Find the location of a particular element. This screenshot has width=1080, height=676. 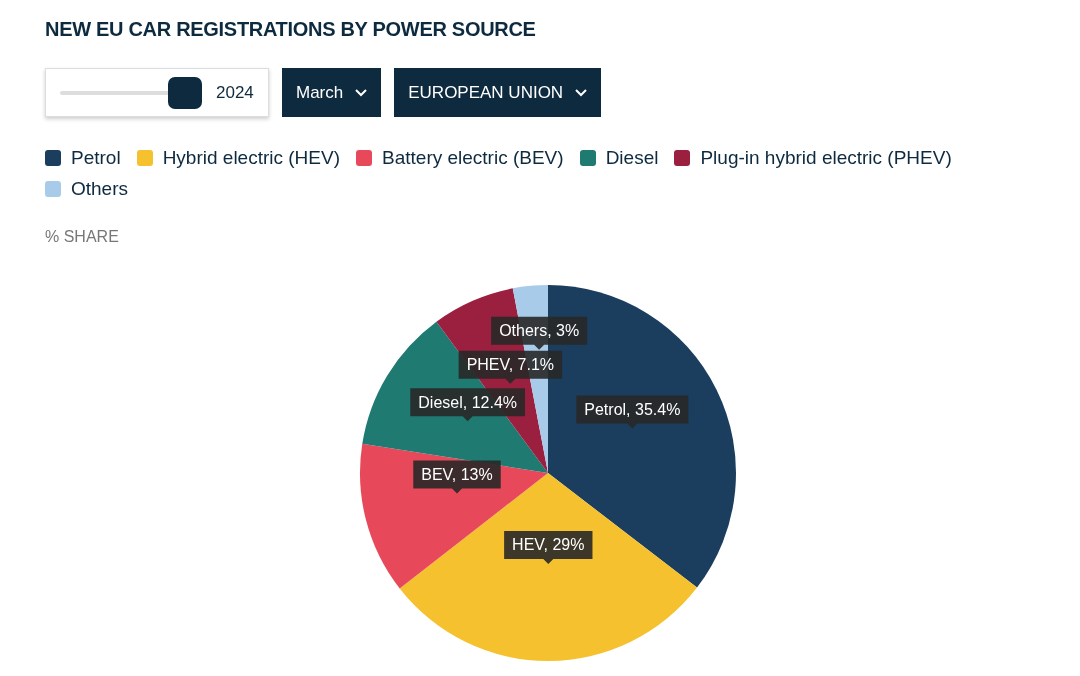

legend-label: Battery electric (BEV) is located at coordinates (473, 158).